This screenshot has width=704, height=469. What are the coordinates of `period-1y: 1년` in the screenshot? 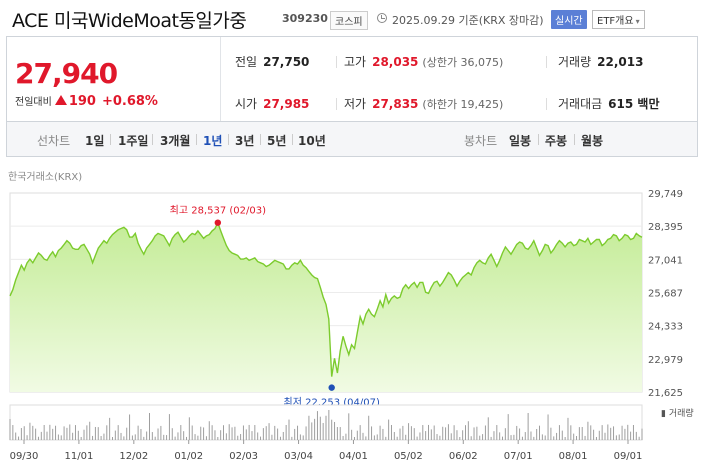 It's located at (213, 141).